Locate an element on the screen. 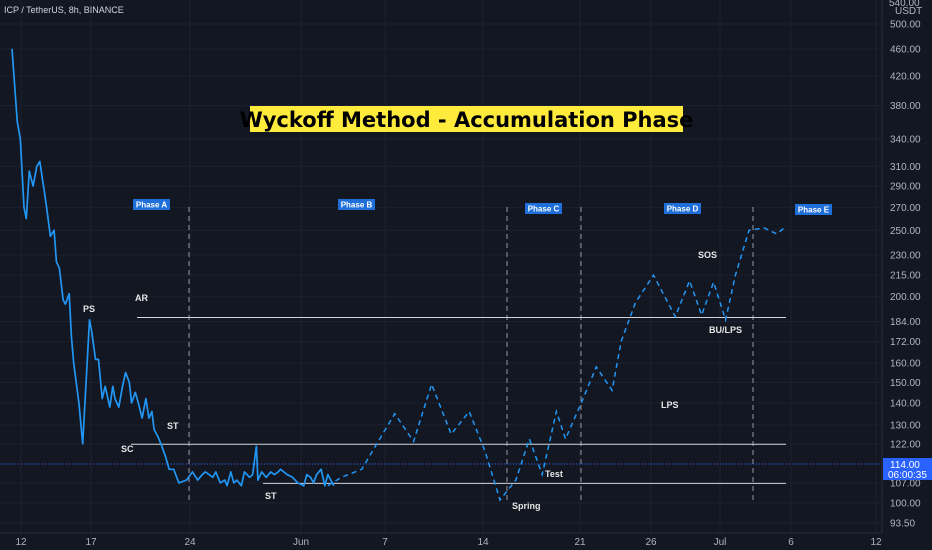  price-tick-label: 460.00 is located at coordinates (905, 49).